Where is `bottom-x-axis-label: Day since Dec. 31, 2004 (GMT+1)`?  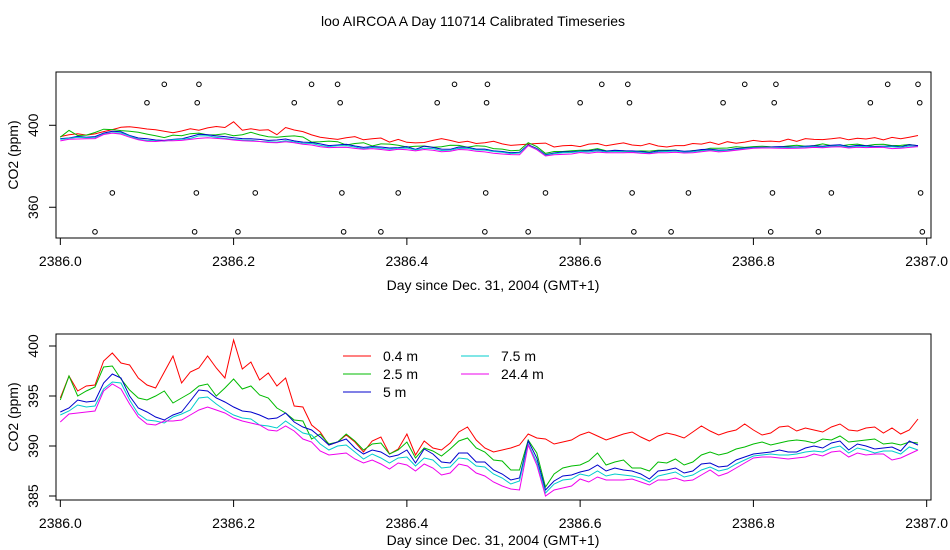
bottom-x-axis-label: Day since Dec. 31, 2004 (GMT+1) is located at coordinates (493, 540).